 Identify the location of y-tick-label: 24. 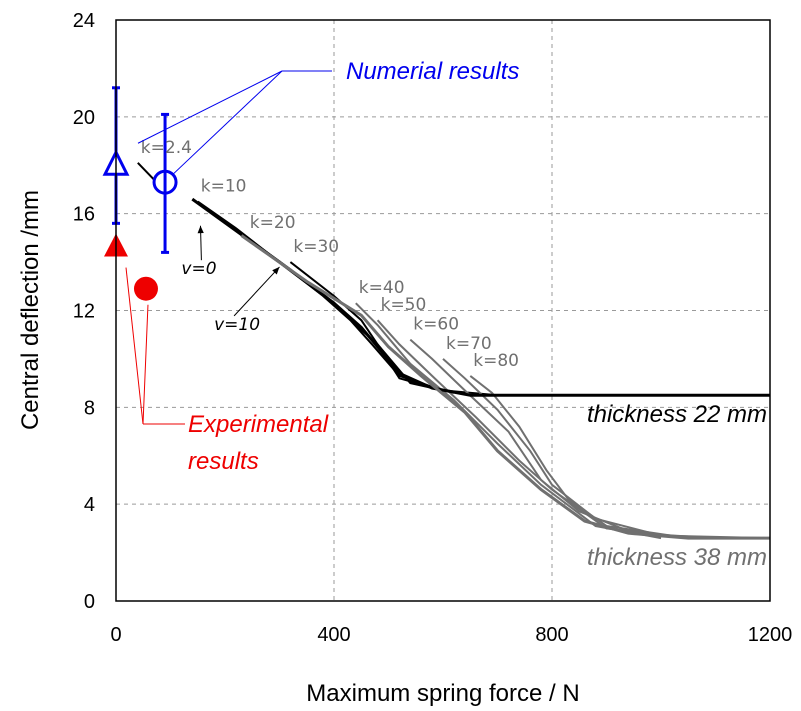
(84, 21).